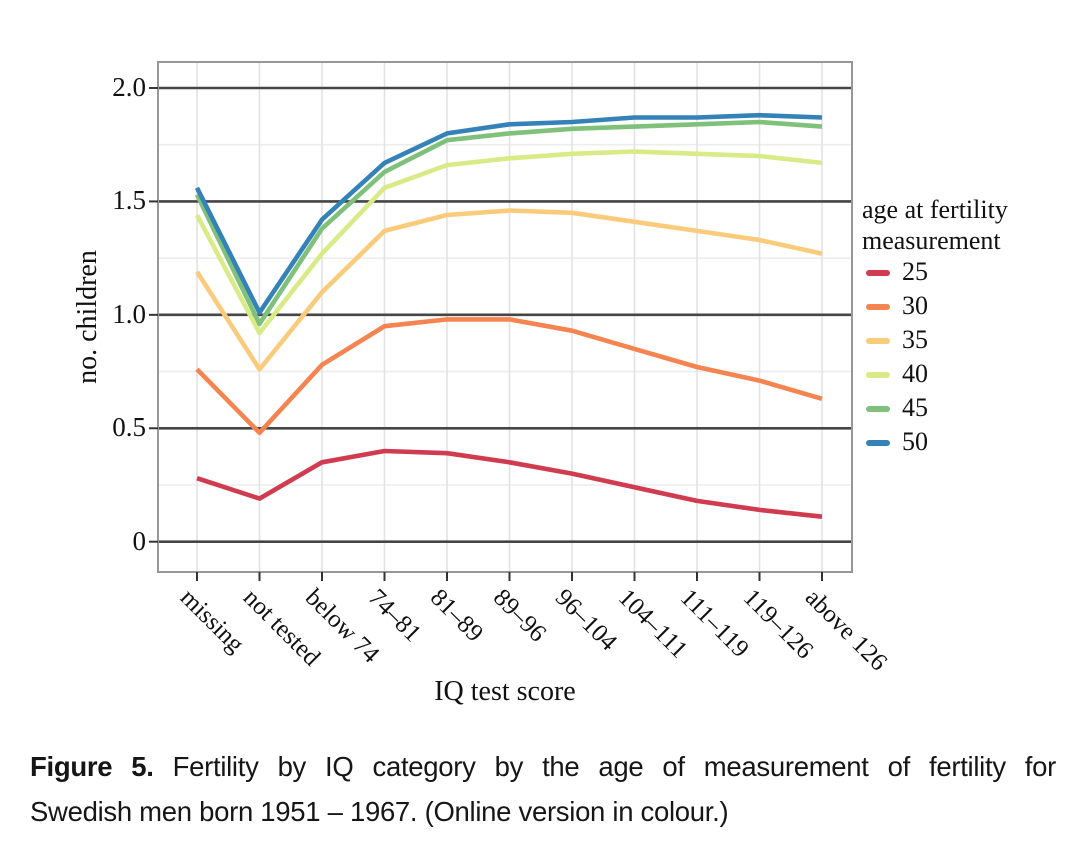 The height and width of the screenshot is (866, 1080). Describe the element at coordinates (87, 317) in the screenshot. I see `y-axis-title: no. children` at that location.